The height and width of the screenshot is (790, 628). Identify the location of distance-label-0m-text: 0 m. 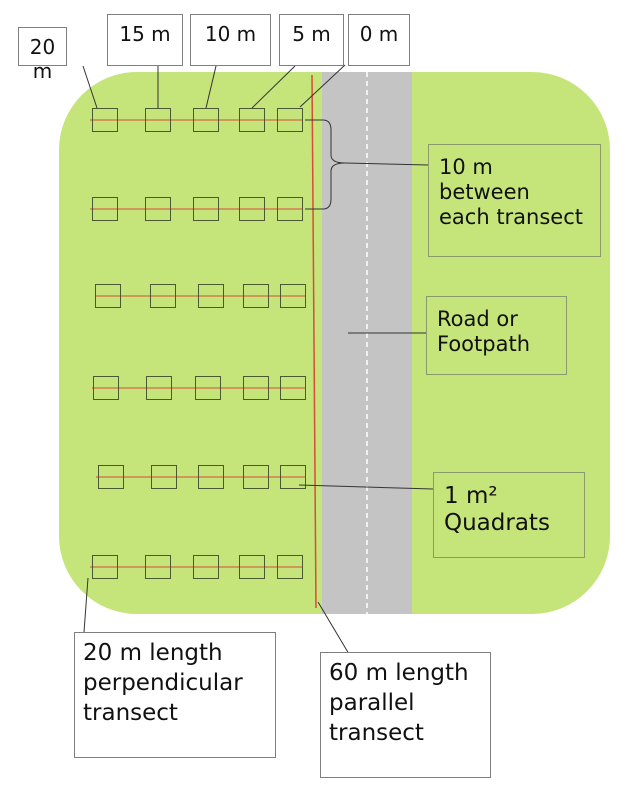
(379, 34).